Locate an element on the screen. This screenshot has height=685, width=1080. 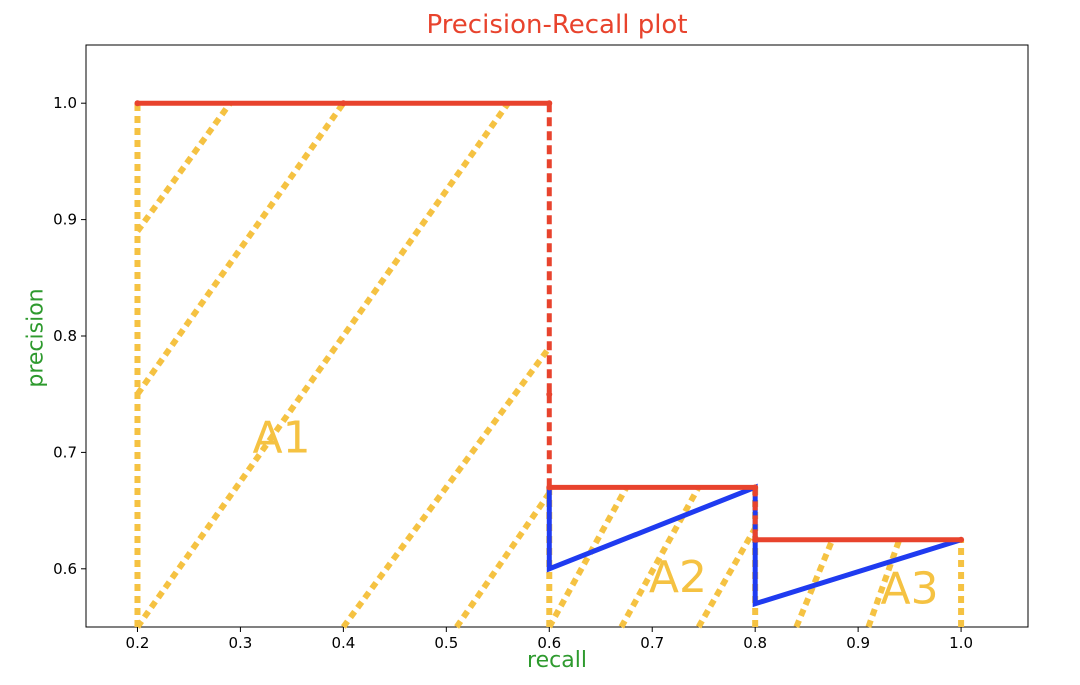
x-tick-label: 1.0 is located at coordinates (961, 643).